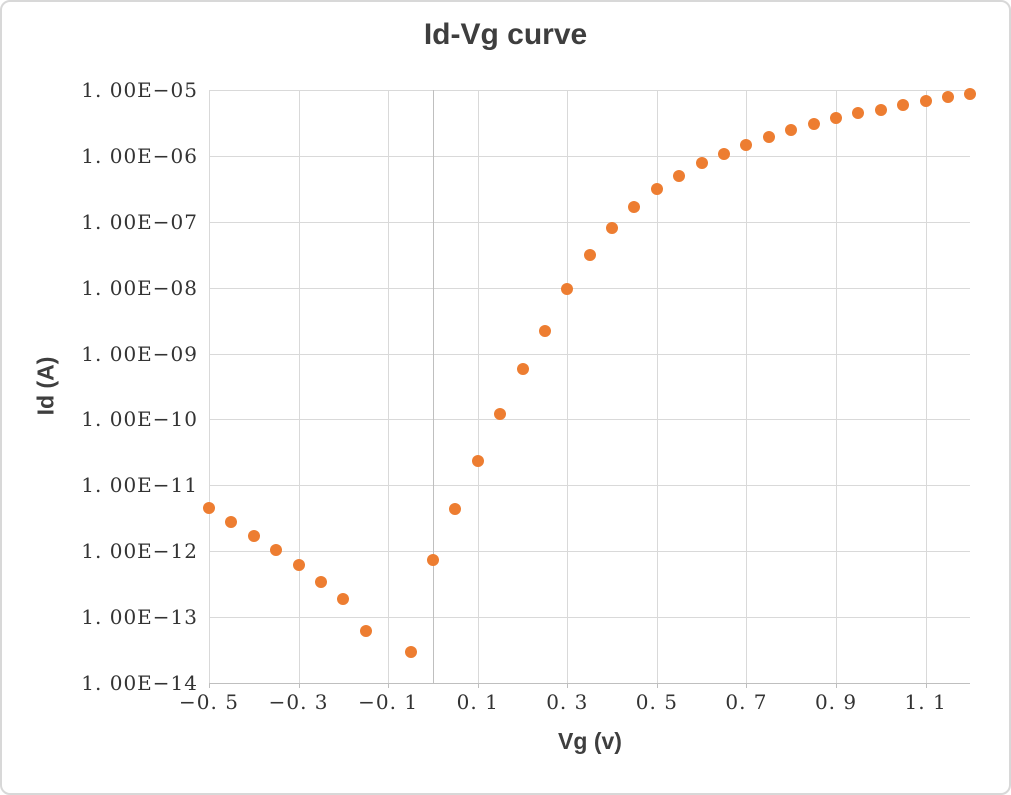 The width and height of the screenshot is (1011, 795). What do you see at coordinates (590, 741) in the screenshot?
I see `x-axis-title: Vg (v)` at bounding box center [590, 741].